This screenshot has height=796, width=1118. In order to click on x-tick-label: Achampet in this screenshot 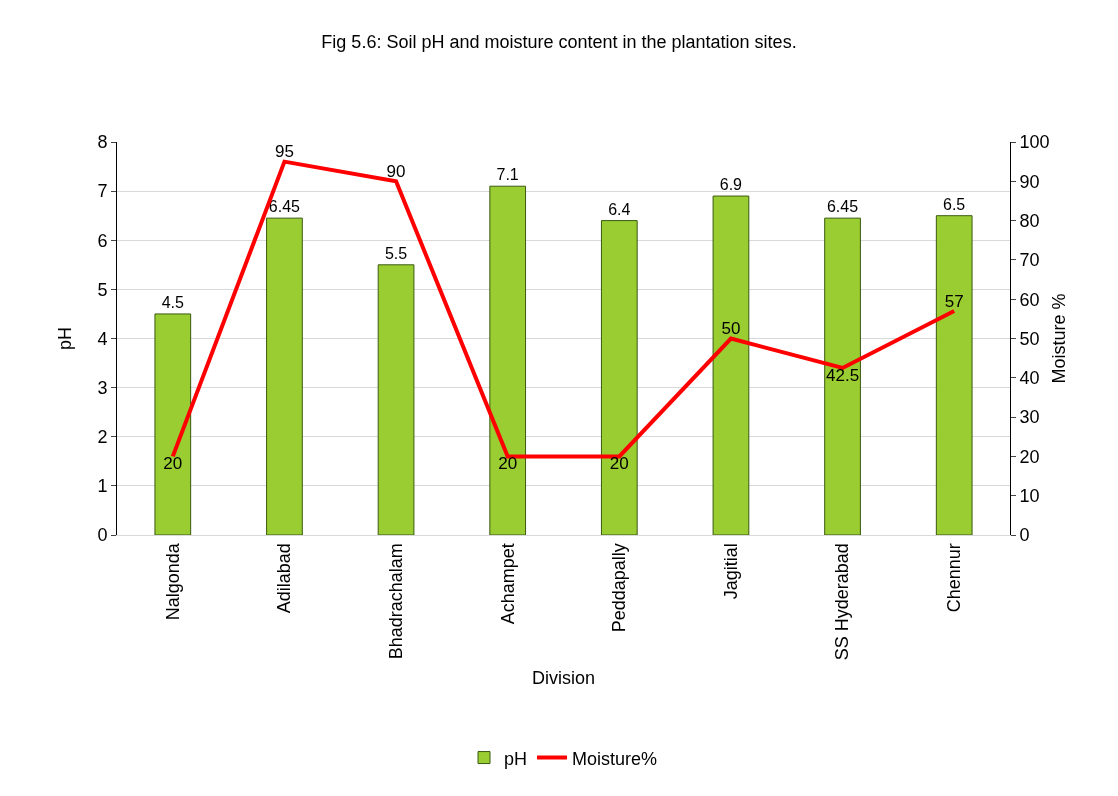, I will do `click(507, 584)`.